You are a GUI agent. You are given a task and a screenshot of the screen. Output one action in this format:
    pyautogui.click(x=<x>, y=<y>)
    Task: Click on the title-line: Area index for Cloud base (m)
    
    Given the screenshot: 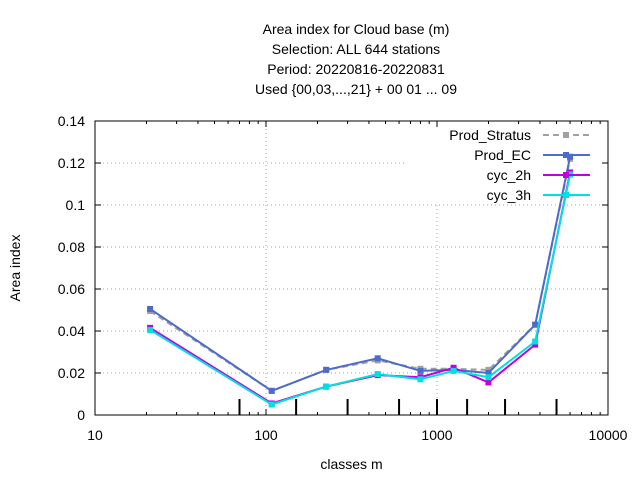 What is the action you would take?
    pyautogui.click(x=356, y=29)
    